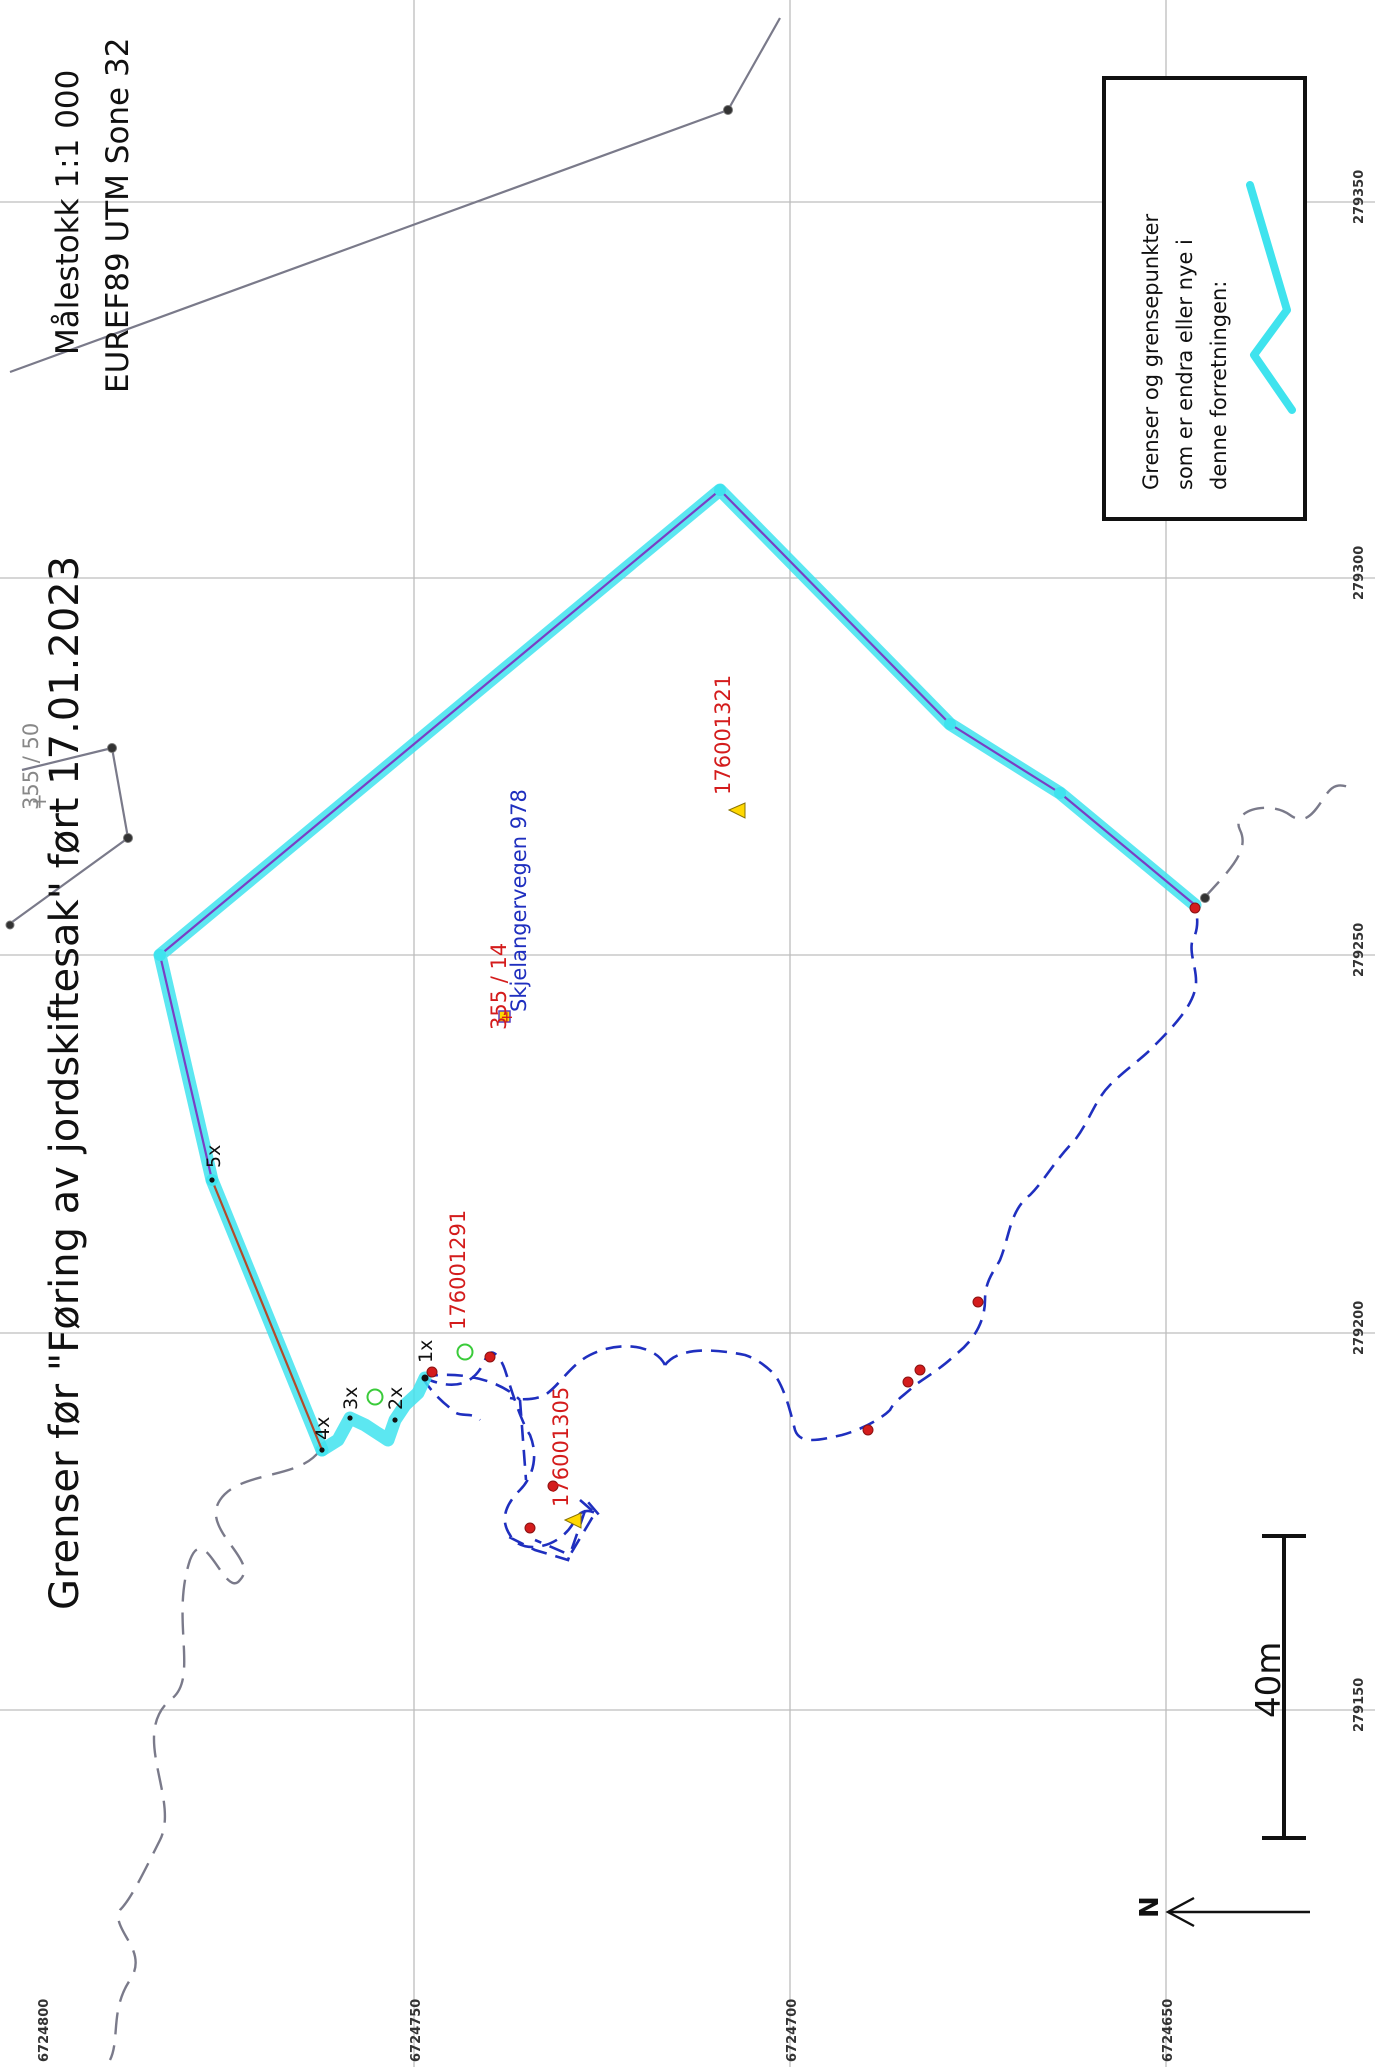  What do you see at coordinates (1151, 351) in the screenshot?
I see `legend-line-1: Grenser og grensepunkter` at bounding box center [1151, 351].